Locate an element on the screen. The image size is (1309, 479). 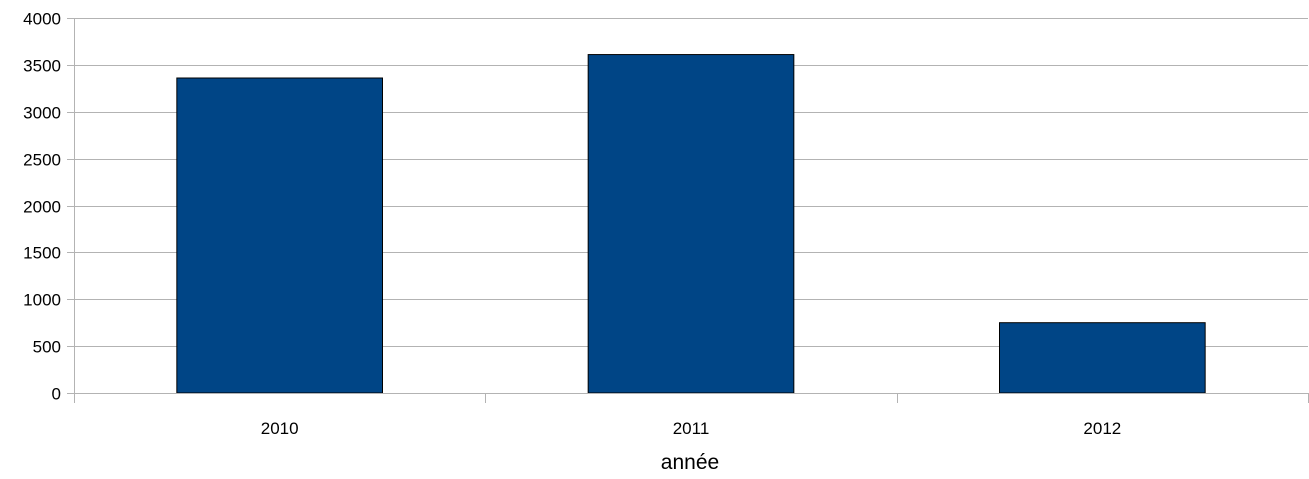
x-axis-title: année is located at coordinates (690, 462).